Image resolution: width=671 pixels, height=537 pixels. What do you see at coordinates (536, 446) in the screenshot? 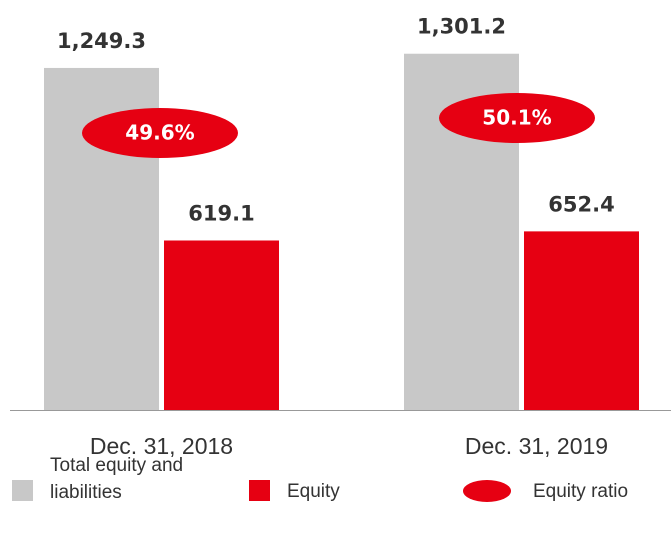
I see `x-tick-label: Dec. 31, 2019` at bounding box center [536, 446].